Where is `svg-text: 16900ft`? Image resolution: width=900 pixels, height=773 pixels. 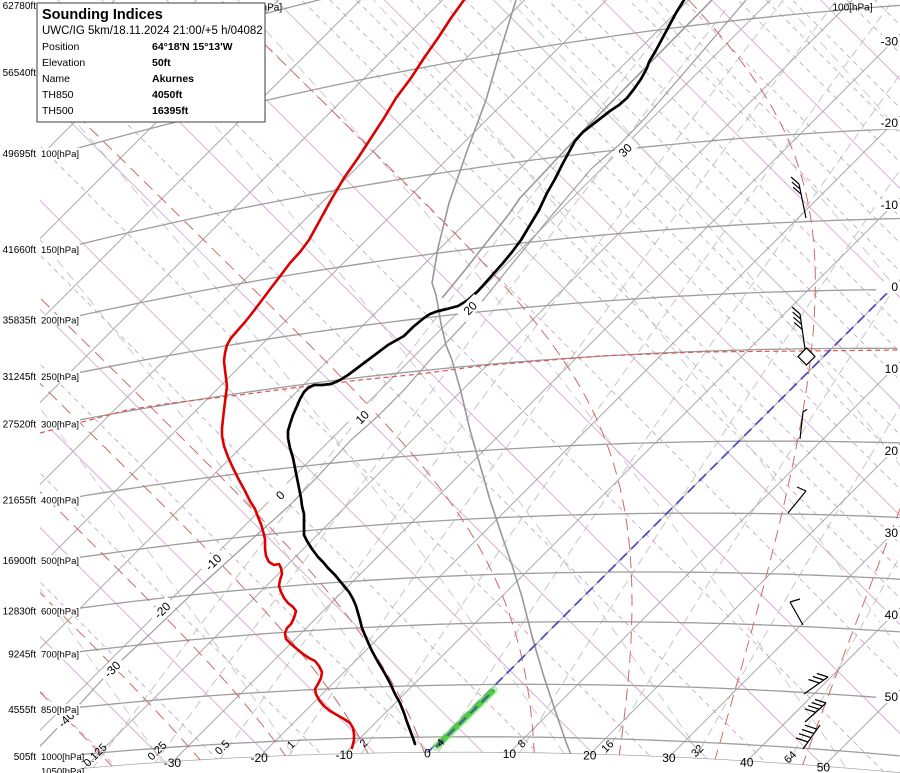 svg-text: 16900ft is located at coordinates (20, 561).